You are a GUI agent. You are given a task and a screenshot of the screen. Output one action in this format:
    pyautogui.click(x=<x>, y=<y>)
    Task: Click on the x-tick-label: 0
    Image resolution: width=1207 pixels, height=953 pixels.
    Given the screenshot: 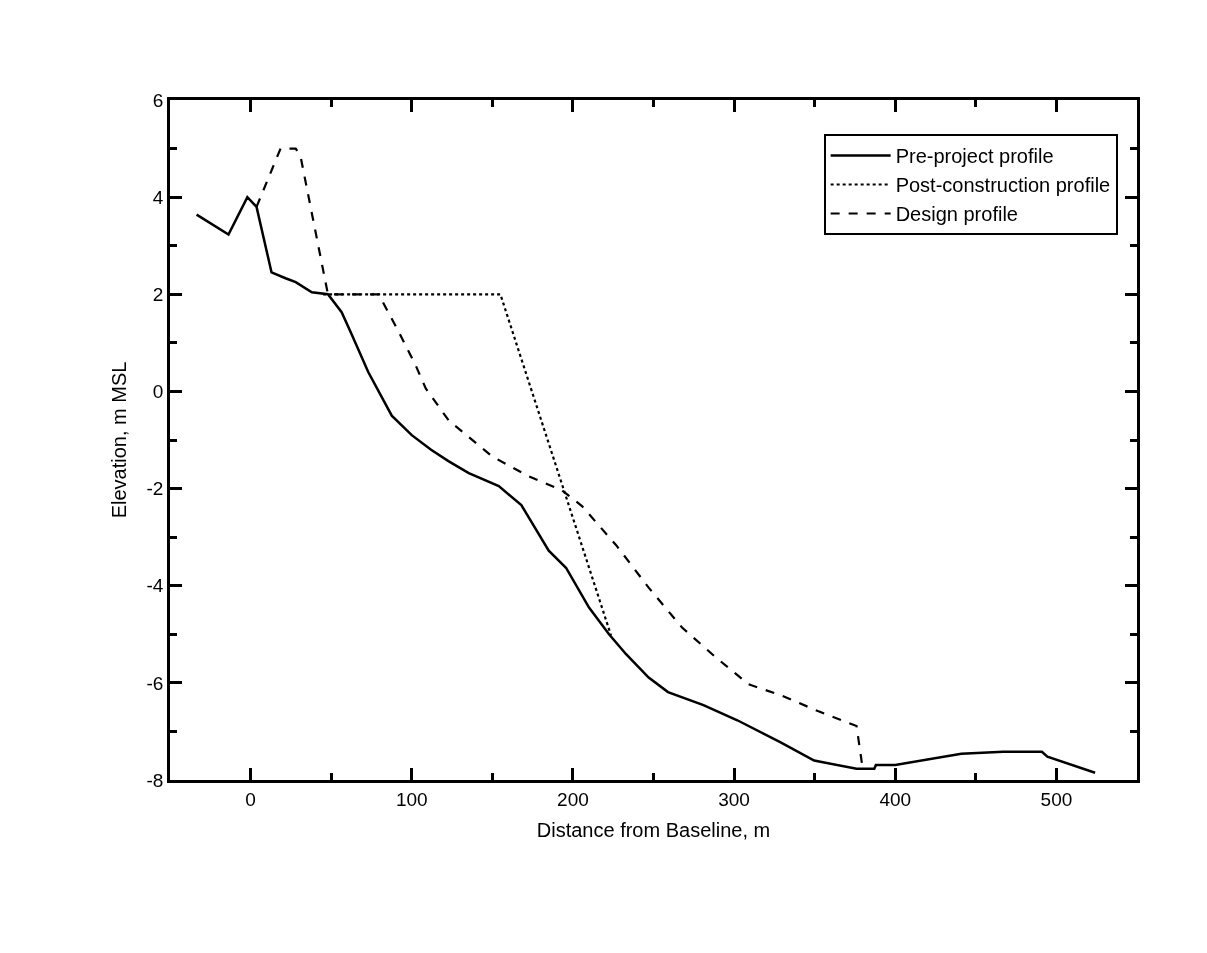 What is the action you would take?
    pyautogui.click(x=250, y=799)
    